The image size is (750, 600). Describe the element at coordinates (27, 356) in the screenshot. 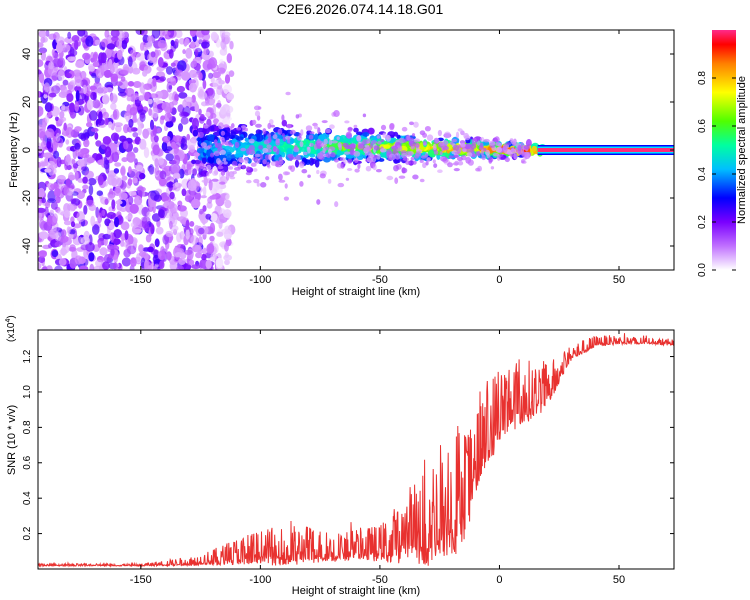

I see `y-tick-label: 1.2` at that location.